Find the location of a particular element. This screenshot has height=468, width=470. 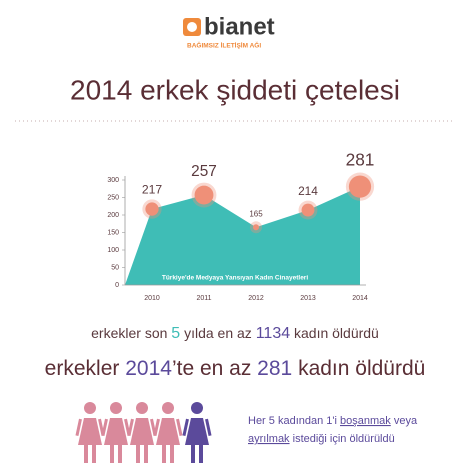

y-tick-label: 300 is located at coordinates (113, 180).